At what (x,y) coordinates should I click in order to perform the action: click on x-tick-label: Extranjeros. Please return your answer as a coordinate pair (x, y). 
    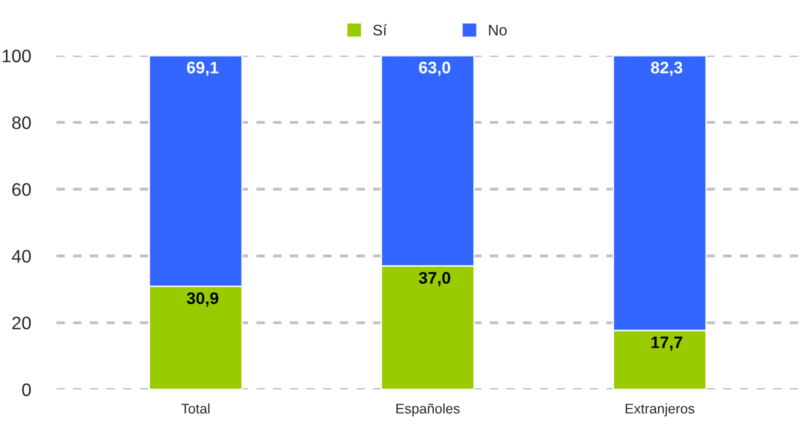
    Looking at the image, I should click on (660, 409).